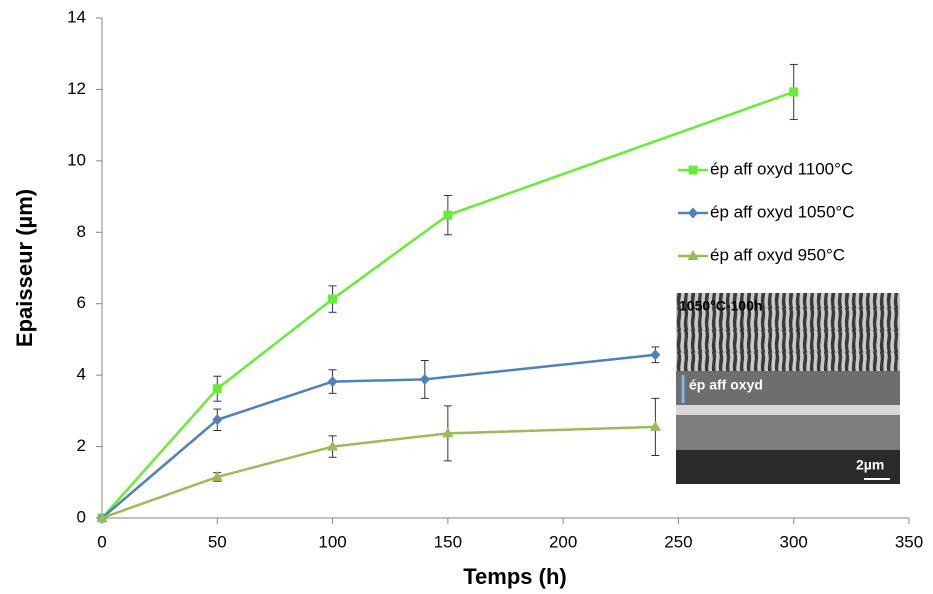 This screenshot has width=933, height=594. I want to click on y-tick-label: 14, so click(76, 16).